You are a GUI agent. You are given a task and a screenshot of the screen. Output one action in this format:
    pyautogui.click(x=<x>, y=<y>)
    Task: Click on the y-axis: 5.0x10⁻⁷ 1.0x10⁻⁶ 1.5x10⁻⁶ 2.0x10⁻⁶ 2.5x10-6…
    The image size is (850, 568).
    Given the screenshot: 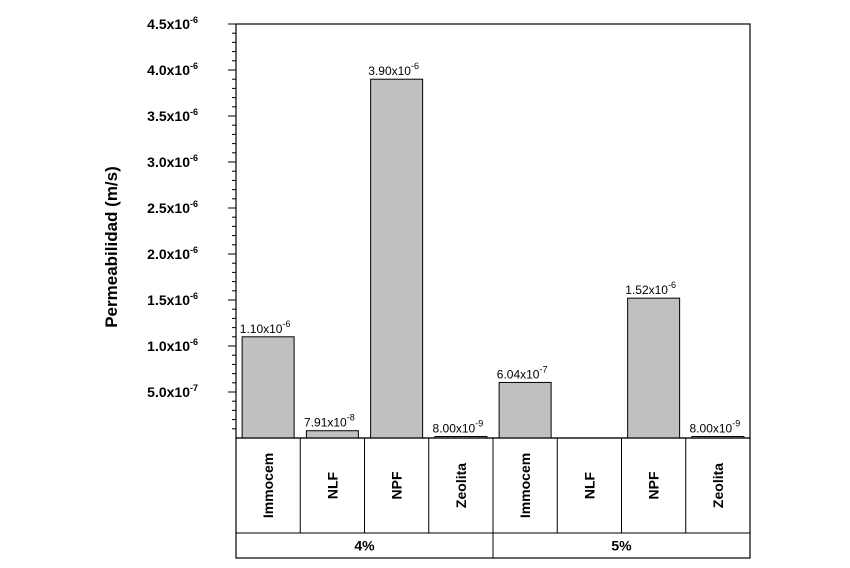 What is the action you would take?
    pyautogui.click(x=191, y=222)
    